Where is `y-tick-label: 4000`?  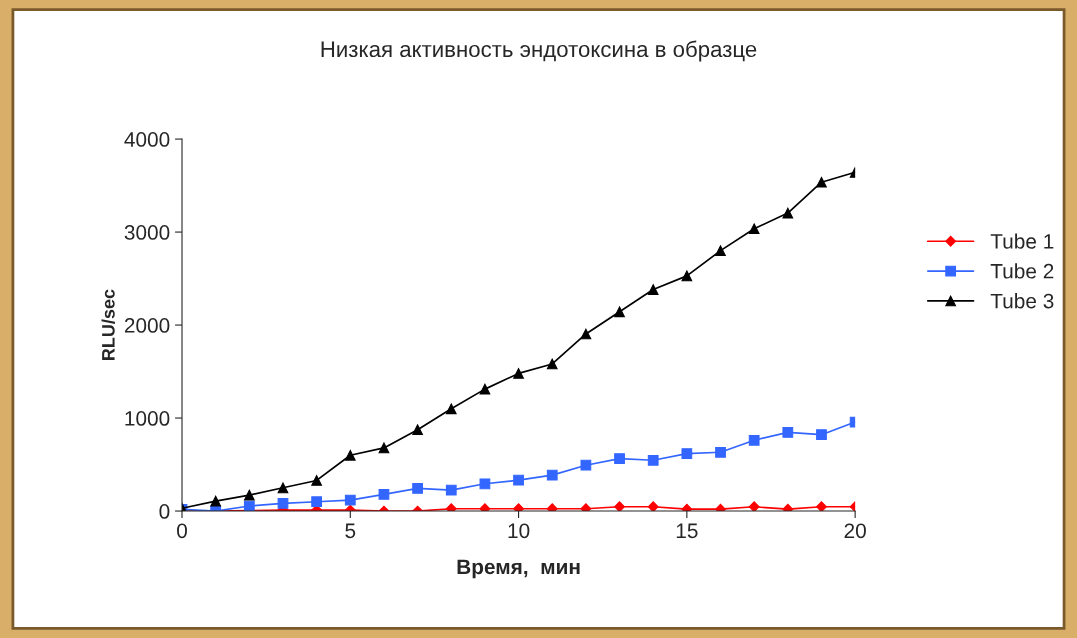
y-tick-label: 4000 is located at coordinates (147, 139).